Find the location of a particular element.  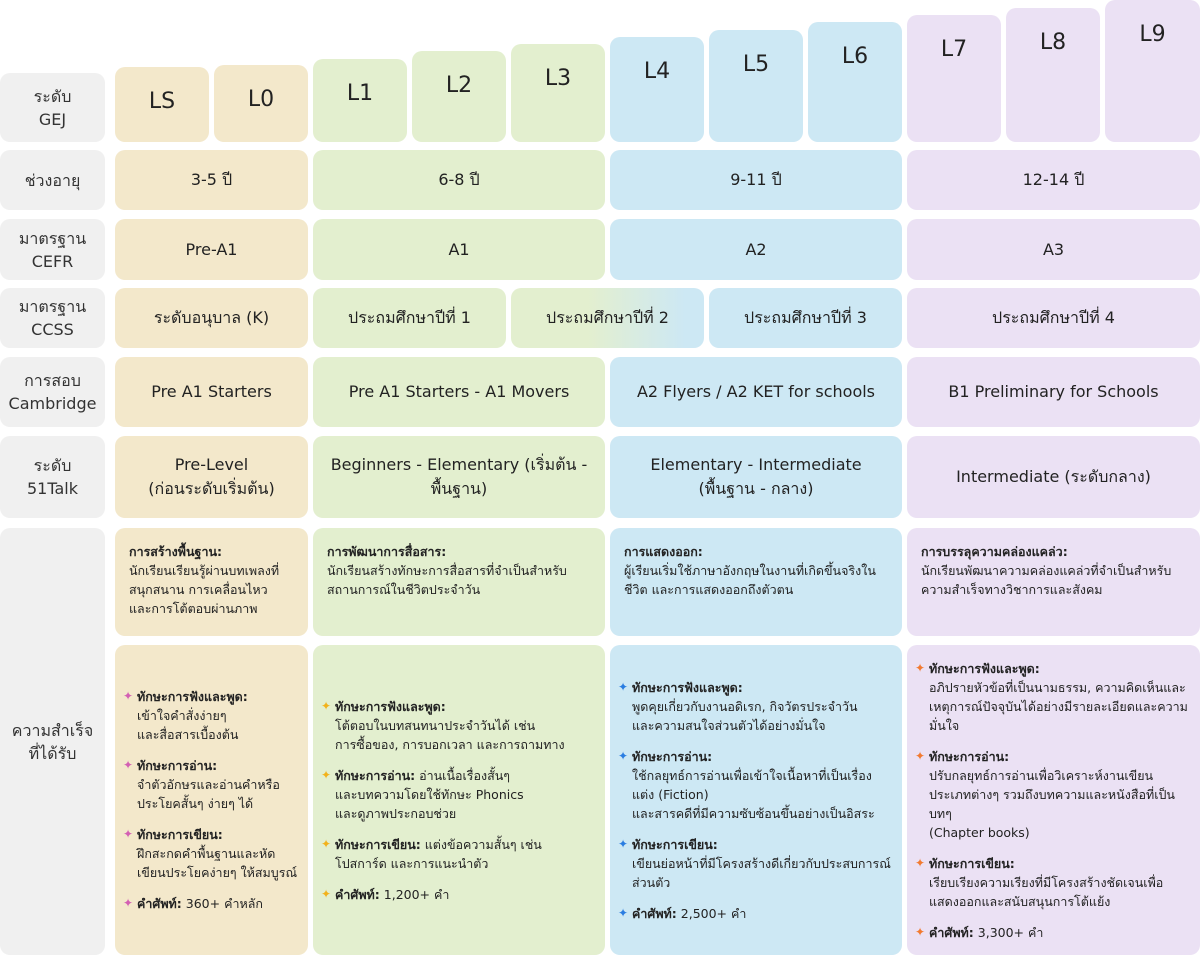

ccss-cell-text: ประถมศึกษาปีที่ 4 is located at coordinates (1053, 317).